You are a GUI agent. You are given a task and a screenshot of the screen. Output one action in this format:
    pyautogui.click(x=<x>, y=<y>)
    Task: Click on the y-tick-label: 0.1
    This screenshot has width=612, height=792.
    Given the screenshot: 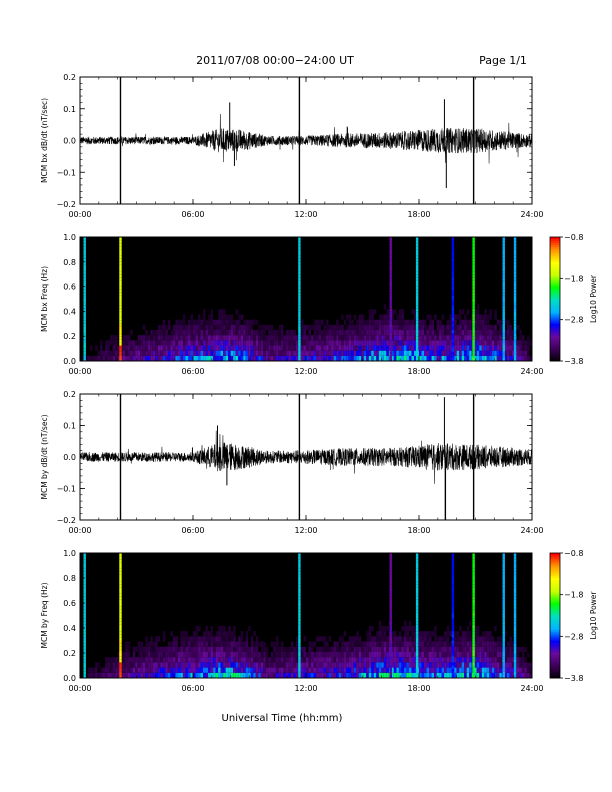 What is the action you would take?
    pyautogui.click(x=69, y=426)
    